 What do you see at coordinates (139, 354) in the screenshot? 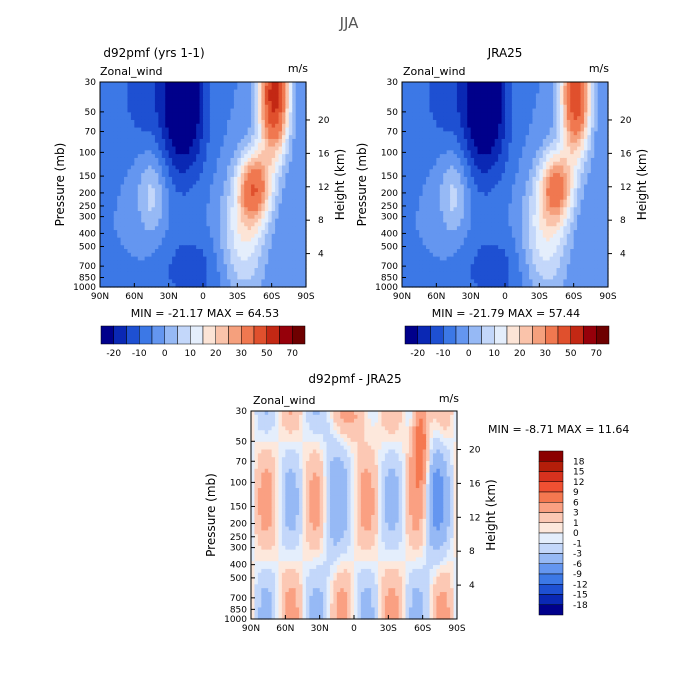
I see `colorbar-label: -10` at bounding box center [139, 354].